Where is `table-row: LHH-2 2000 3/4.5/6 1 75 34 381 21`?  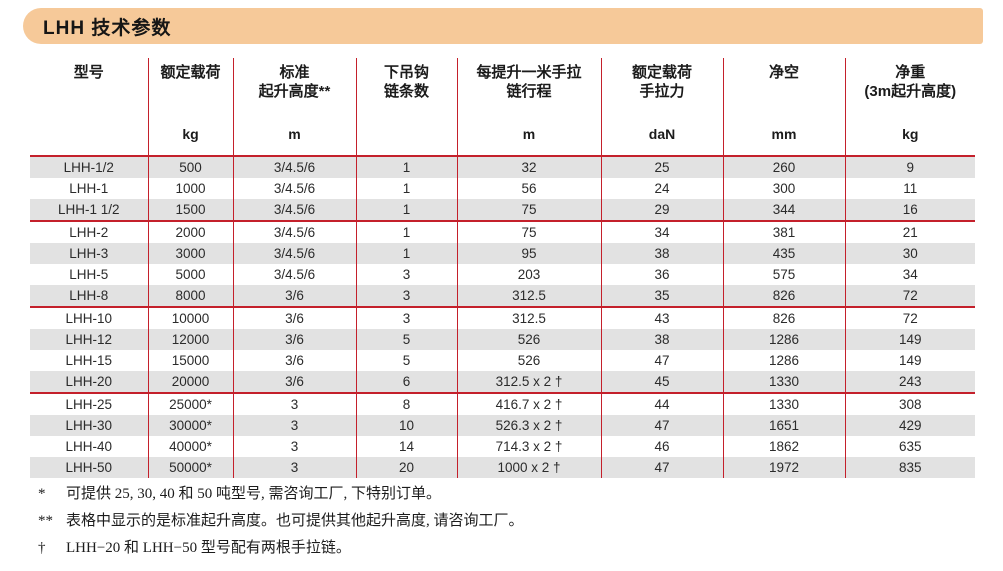 table-row: LHH-2 2000 3/4.5/6 1 75 34 381 21 is located at coordinates (502, 232).